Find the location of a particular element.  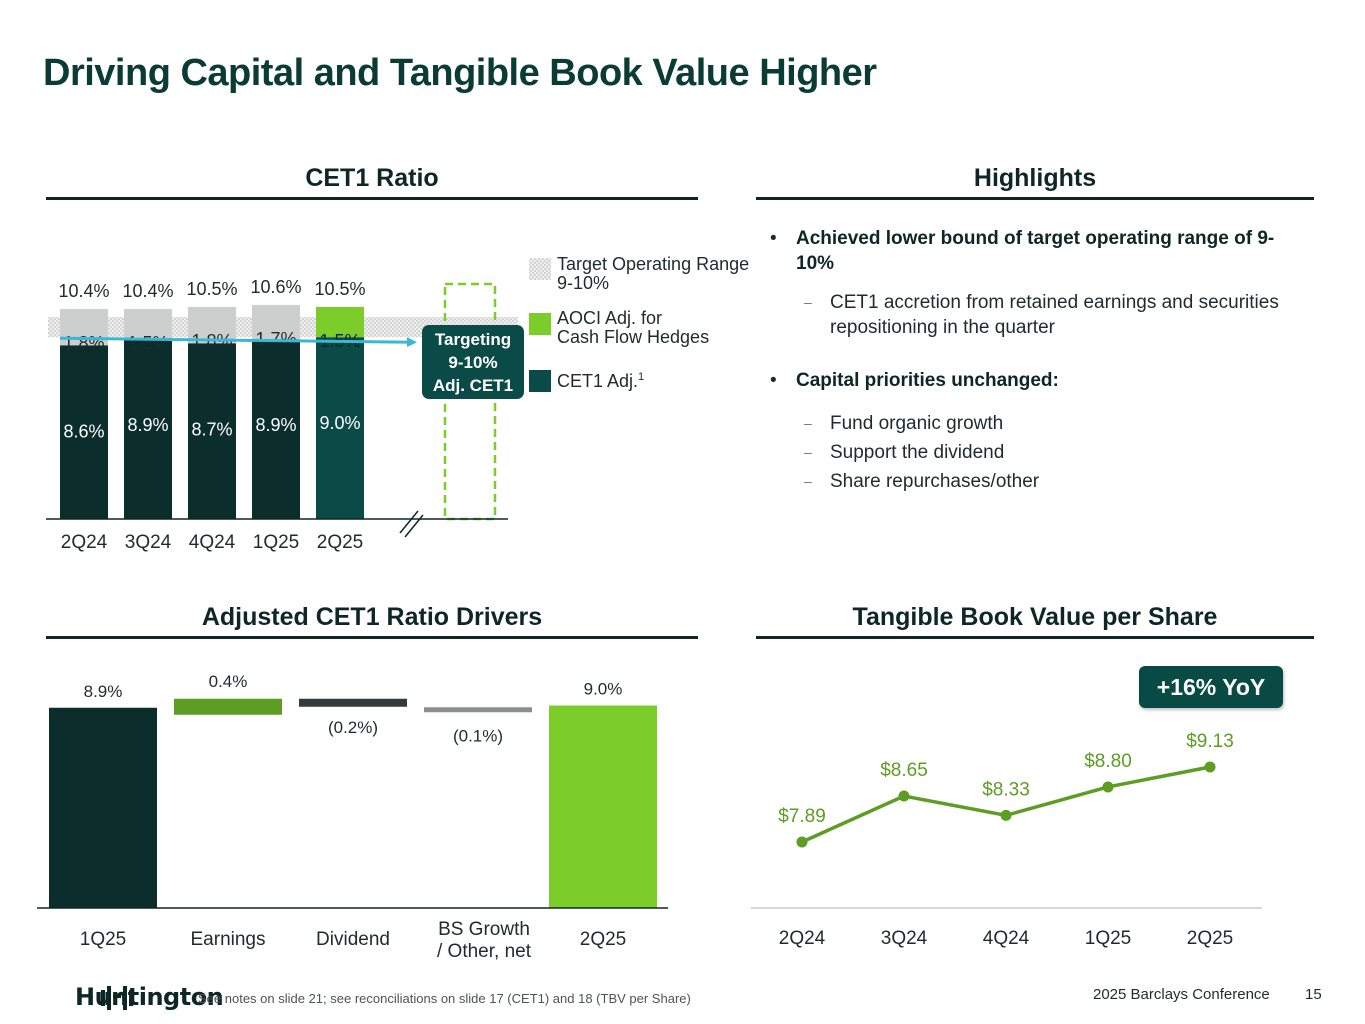

cet1-adj-label: 8.7% is located at coordinates (211, 429).